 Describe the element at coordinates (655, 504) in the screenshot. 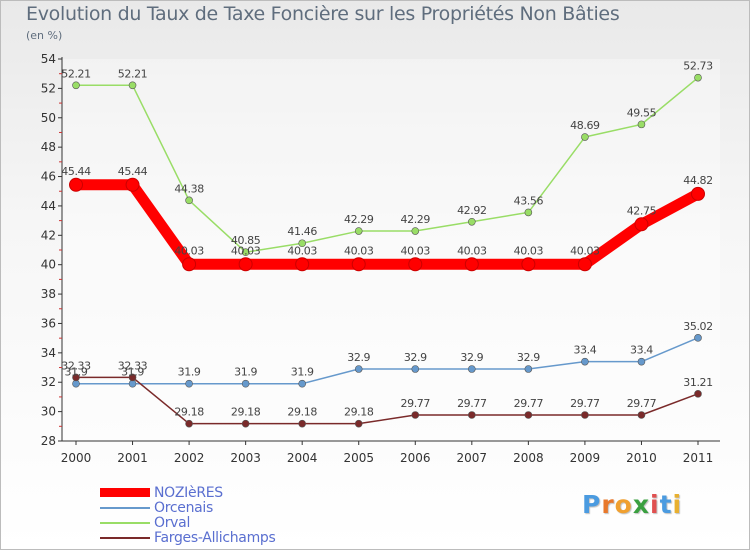

I see `logo-letter: i` at that location.